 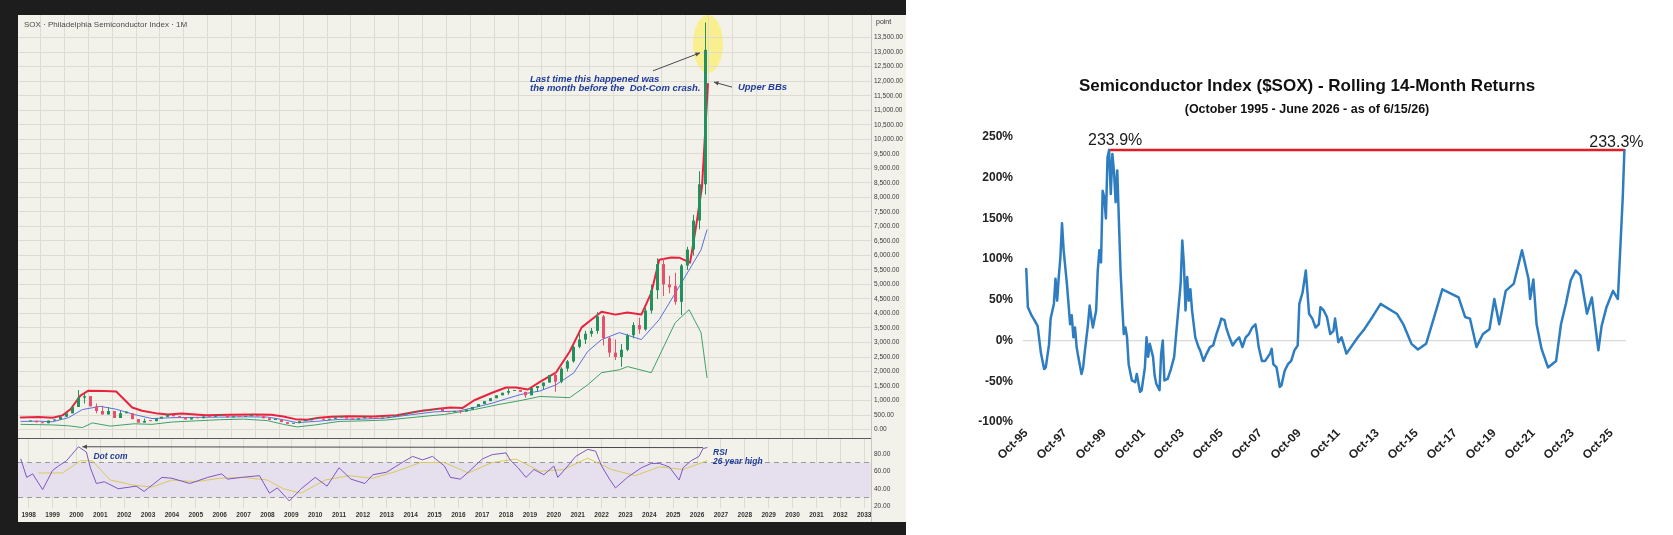 I want to click on y-tick-label: -50%, so click(x=999, y=380).